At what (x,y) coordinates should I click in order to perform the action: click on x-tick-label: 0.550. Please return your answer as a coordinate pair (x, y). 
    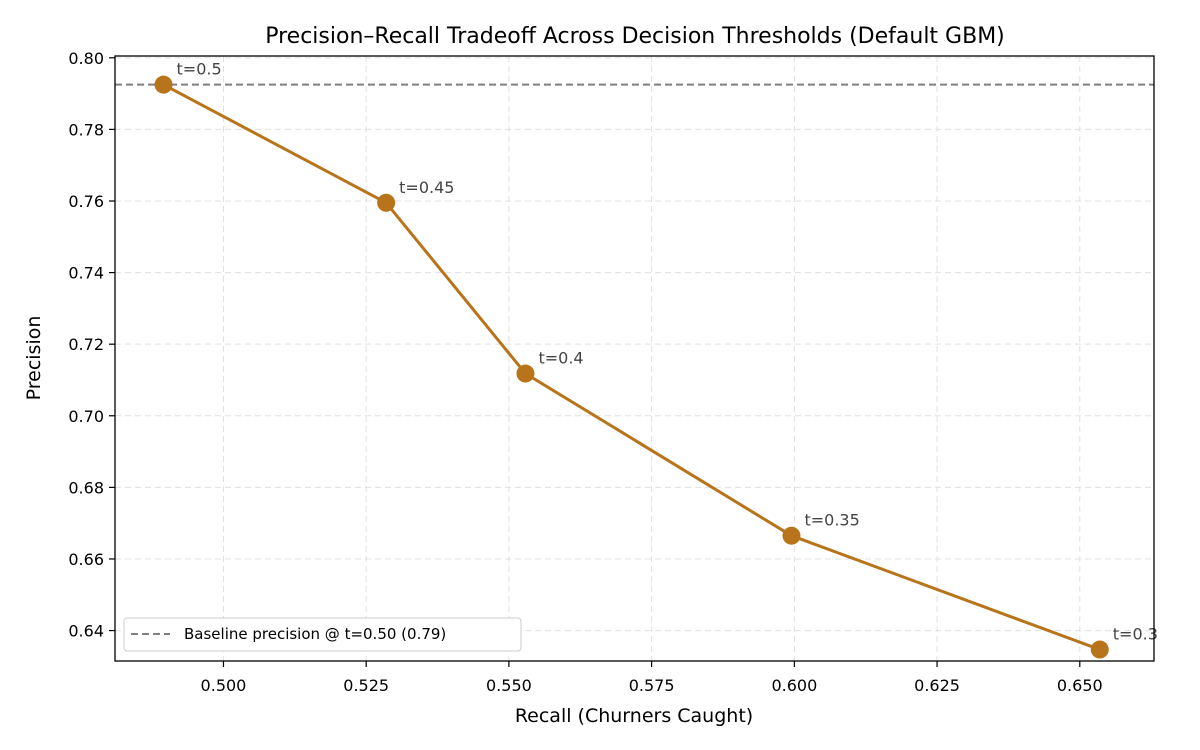
    Looking at the image, I should click on (509, 685).